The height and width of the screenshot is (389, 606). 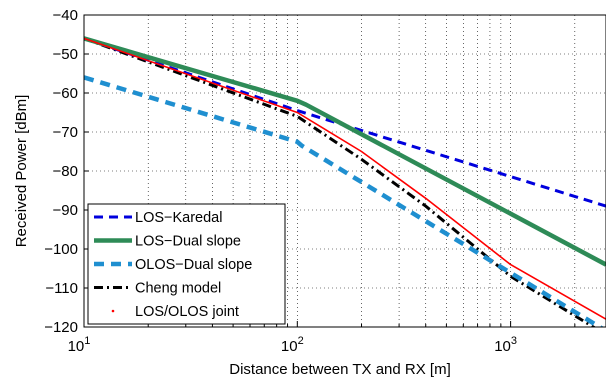 I want to click on y-tick-label: −80, so click(x=65, y=171).